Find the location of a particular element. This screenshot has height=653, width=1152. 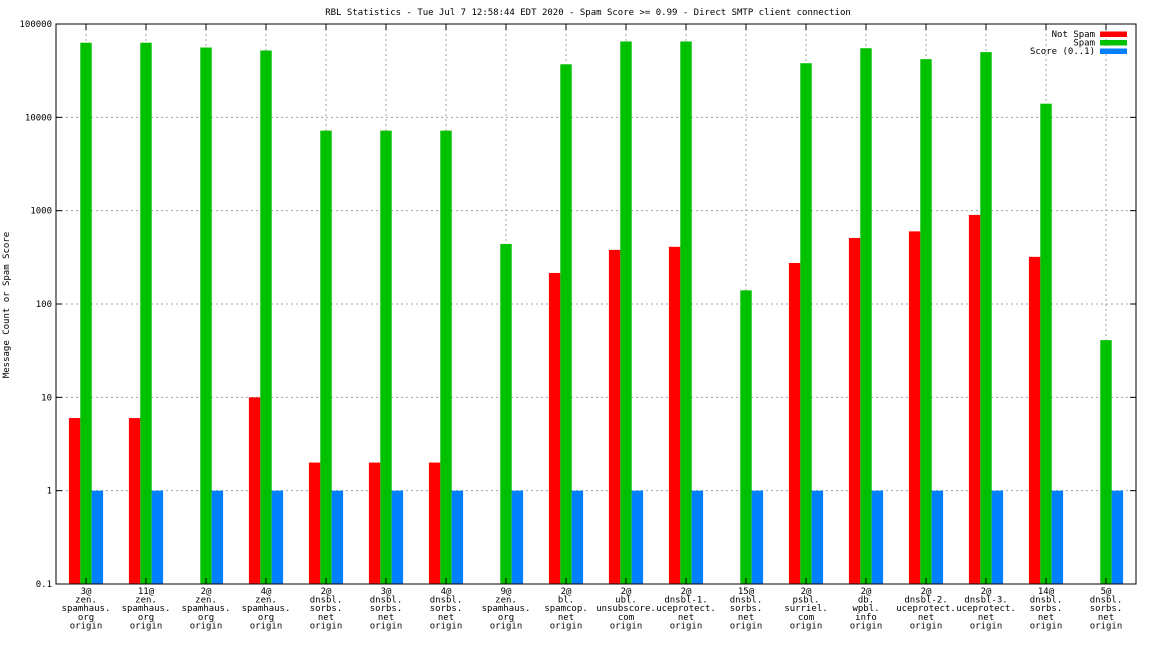

y-axis-label: Message Count or Spam Score is located at coordinates (7, 305).